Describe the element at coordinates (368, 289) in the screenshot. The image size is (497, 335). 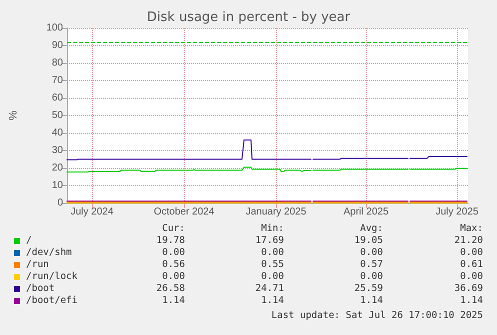
I see `text: 25.59` at that location.